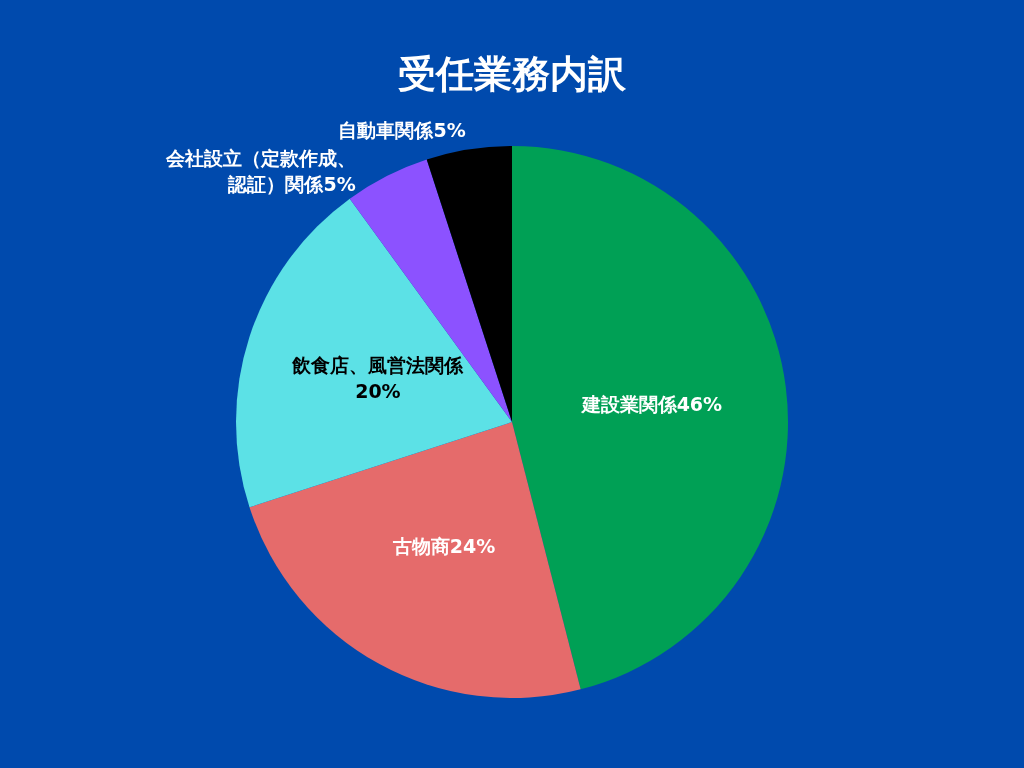 This screenshot has height=768, width=1024. Describe the element at coordinates (512, 74) in the screenshot. I see `chart-title: 受任業務内訳` at that location.